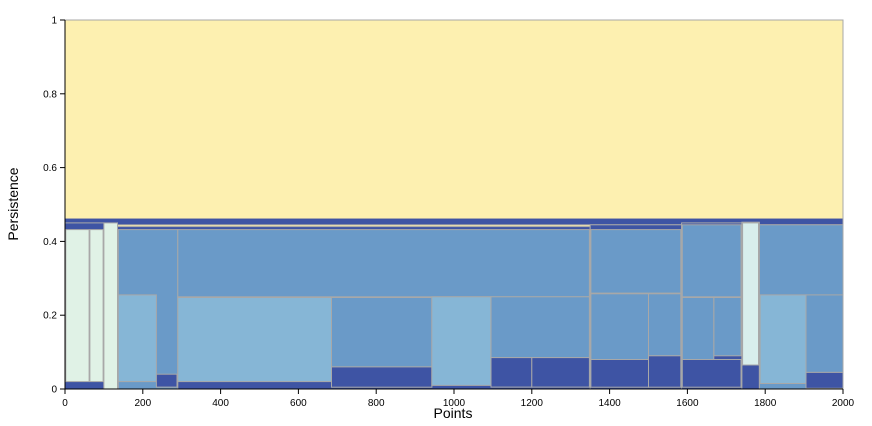 This screenshot has width=872, height=426. I want to click on x-tick-label: 2000, so click(843, 403).